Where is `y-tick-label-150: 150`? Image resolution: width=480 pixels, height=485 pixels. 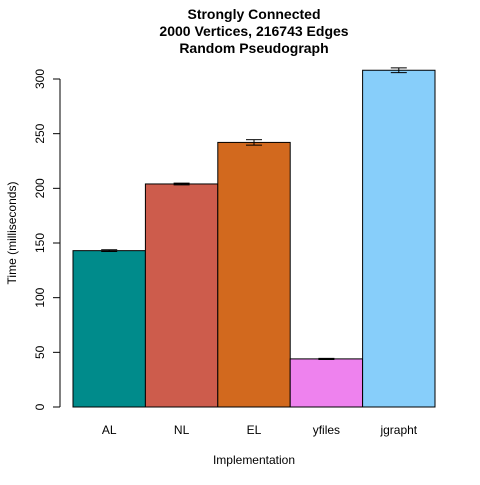
y-tick-label-150: 150 is located at coordinates (40, 243).